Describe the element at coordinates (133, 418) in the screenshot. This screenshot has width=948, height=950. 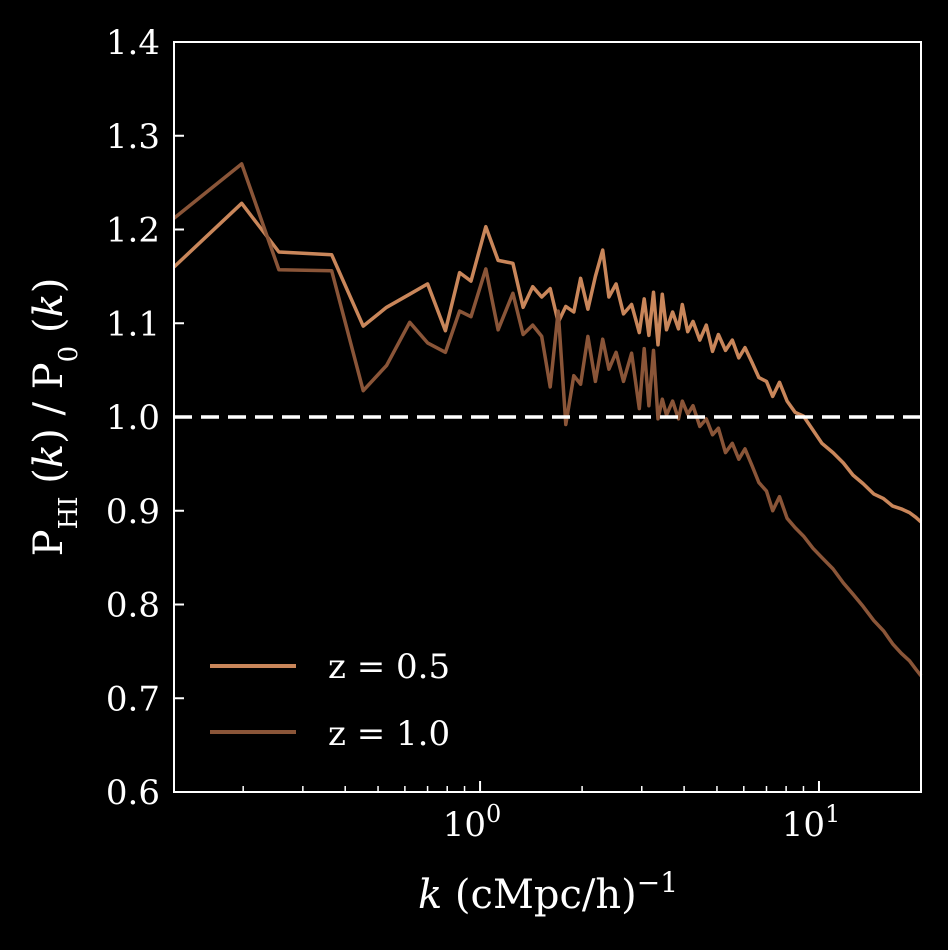
I see `y-tick-label: 1.0` at that location.